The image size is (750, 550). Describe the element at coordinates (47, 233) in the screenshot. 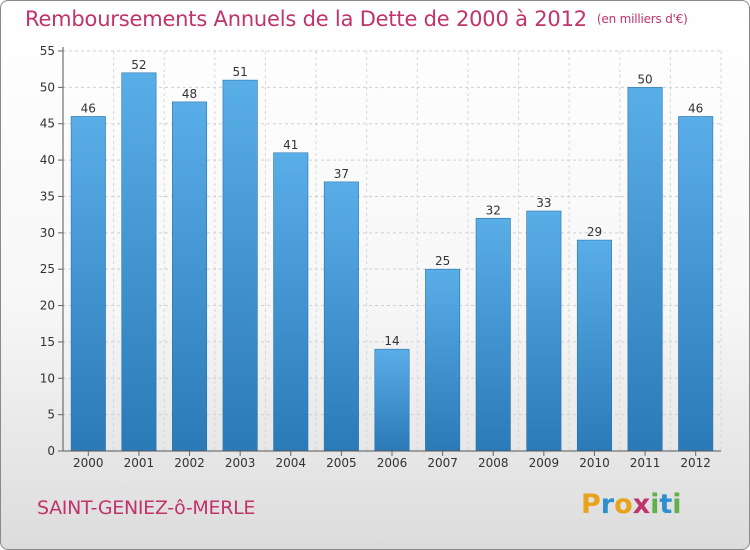

I see `y-tick-label: 30` at that location.